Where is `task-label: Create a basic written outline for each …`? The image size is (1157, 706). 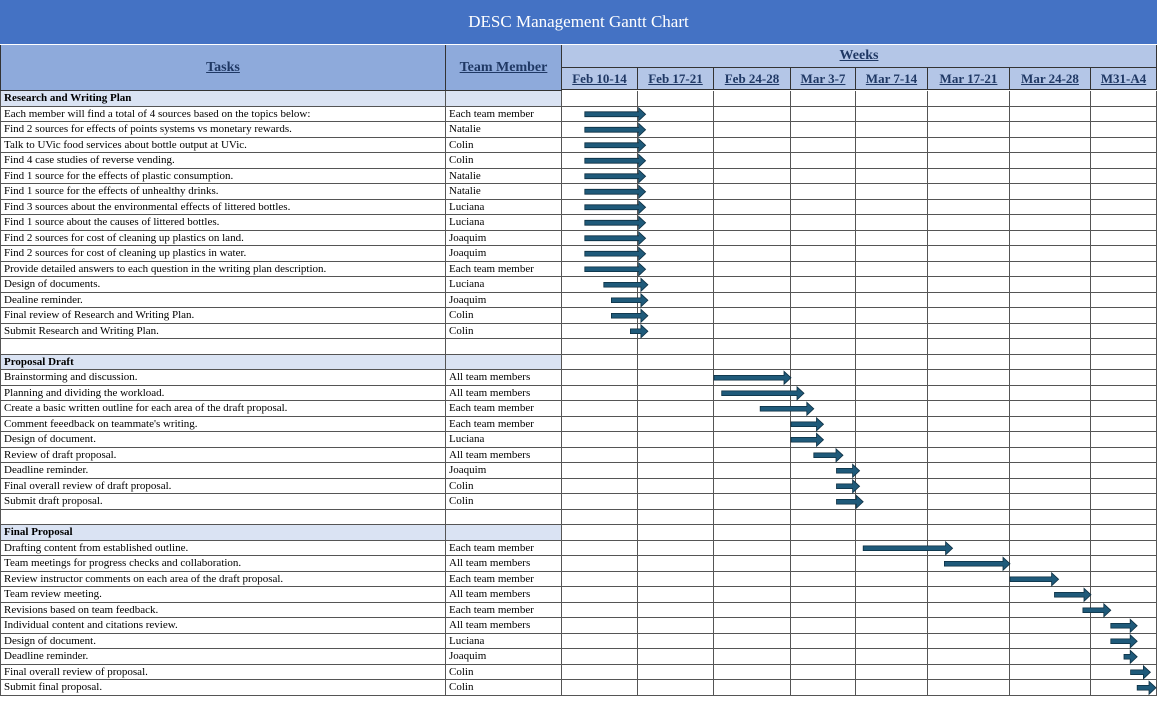
task-label: Create a basic written outline for each … is located at coordinates (223, 409).